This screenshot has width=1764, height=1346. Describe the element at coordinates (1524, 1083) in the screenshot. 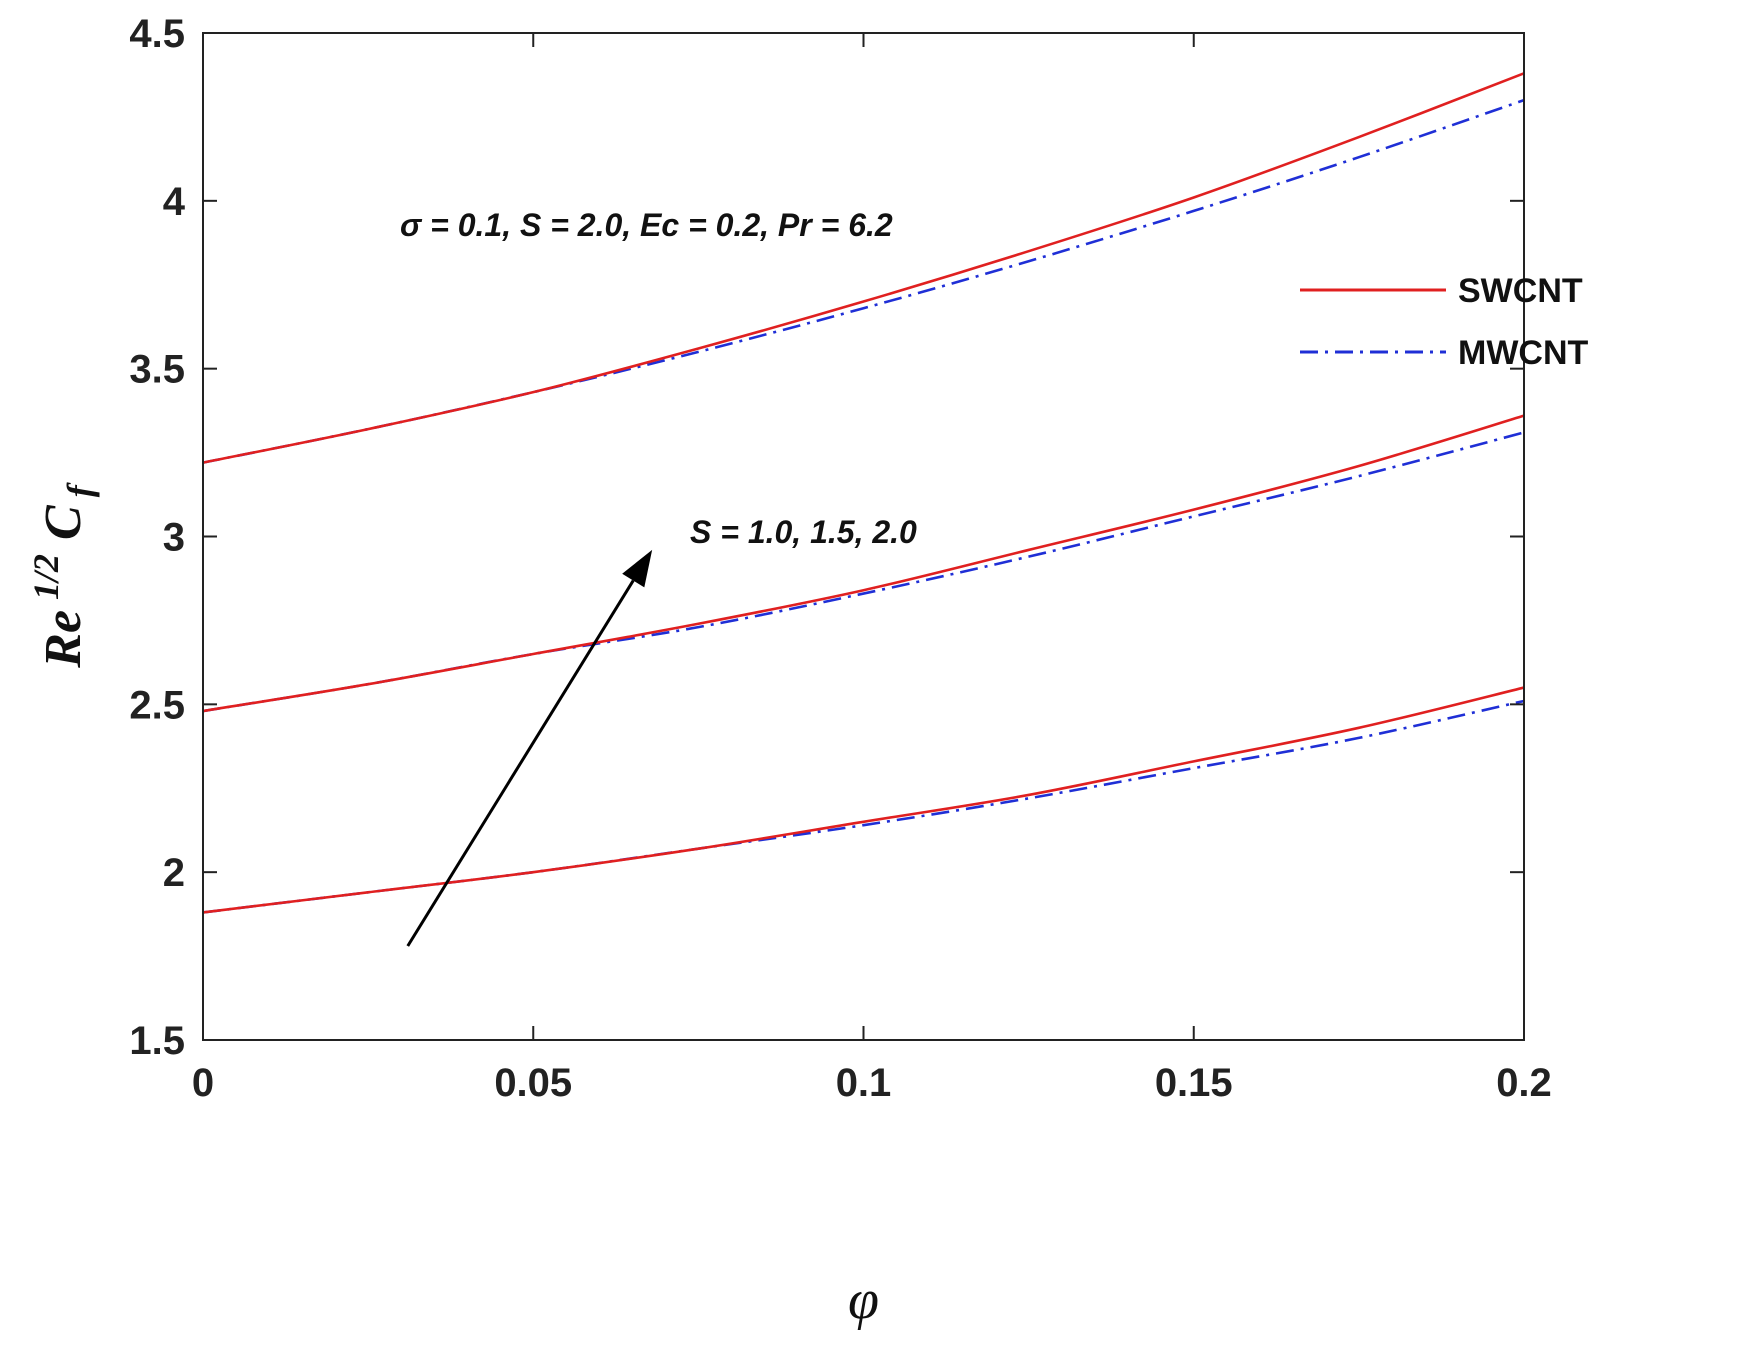

I see `x-tick-label: 0.2` at that location.